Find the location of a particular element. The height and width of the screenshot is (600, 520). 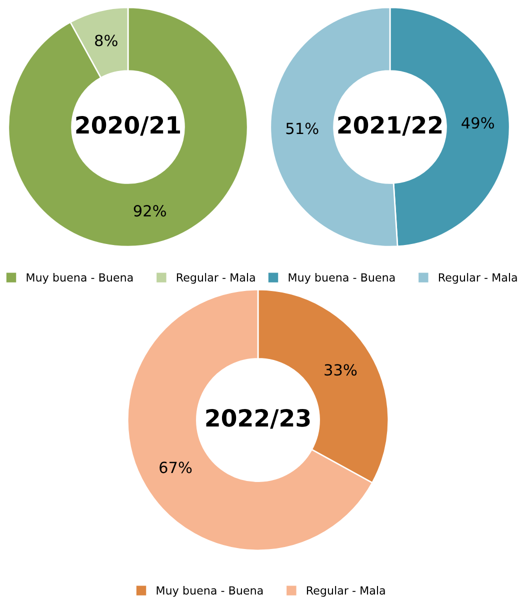

data-label: 92% is located at coordinates (150, 211).